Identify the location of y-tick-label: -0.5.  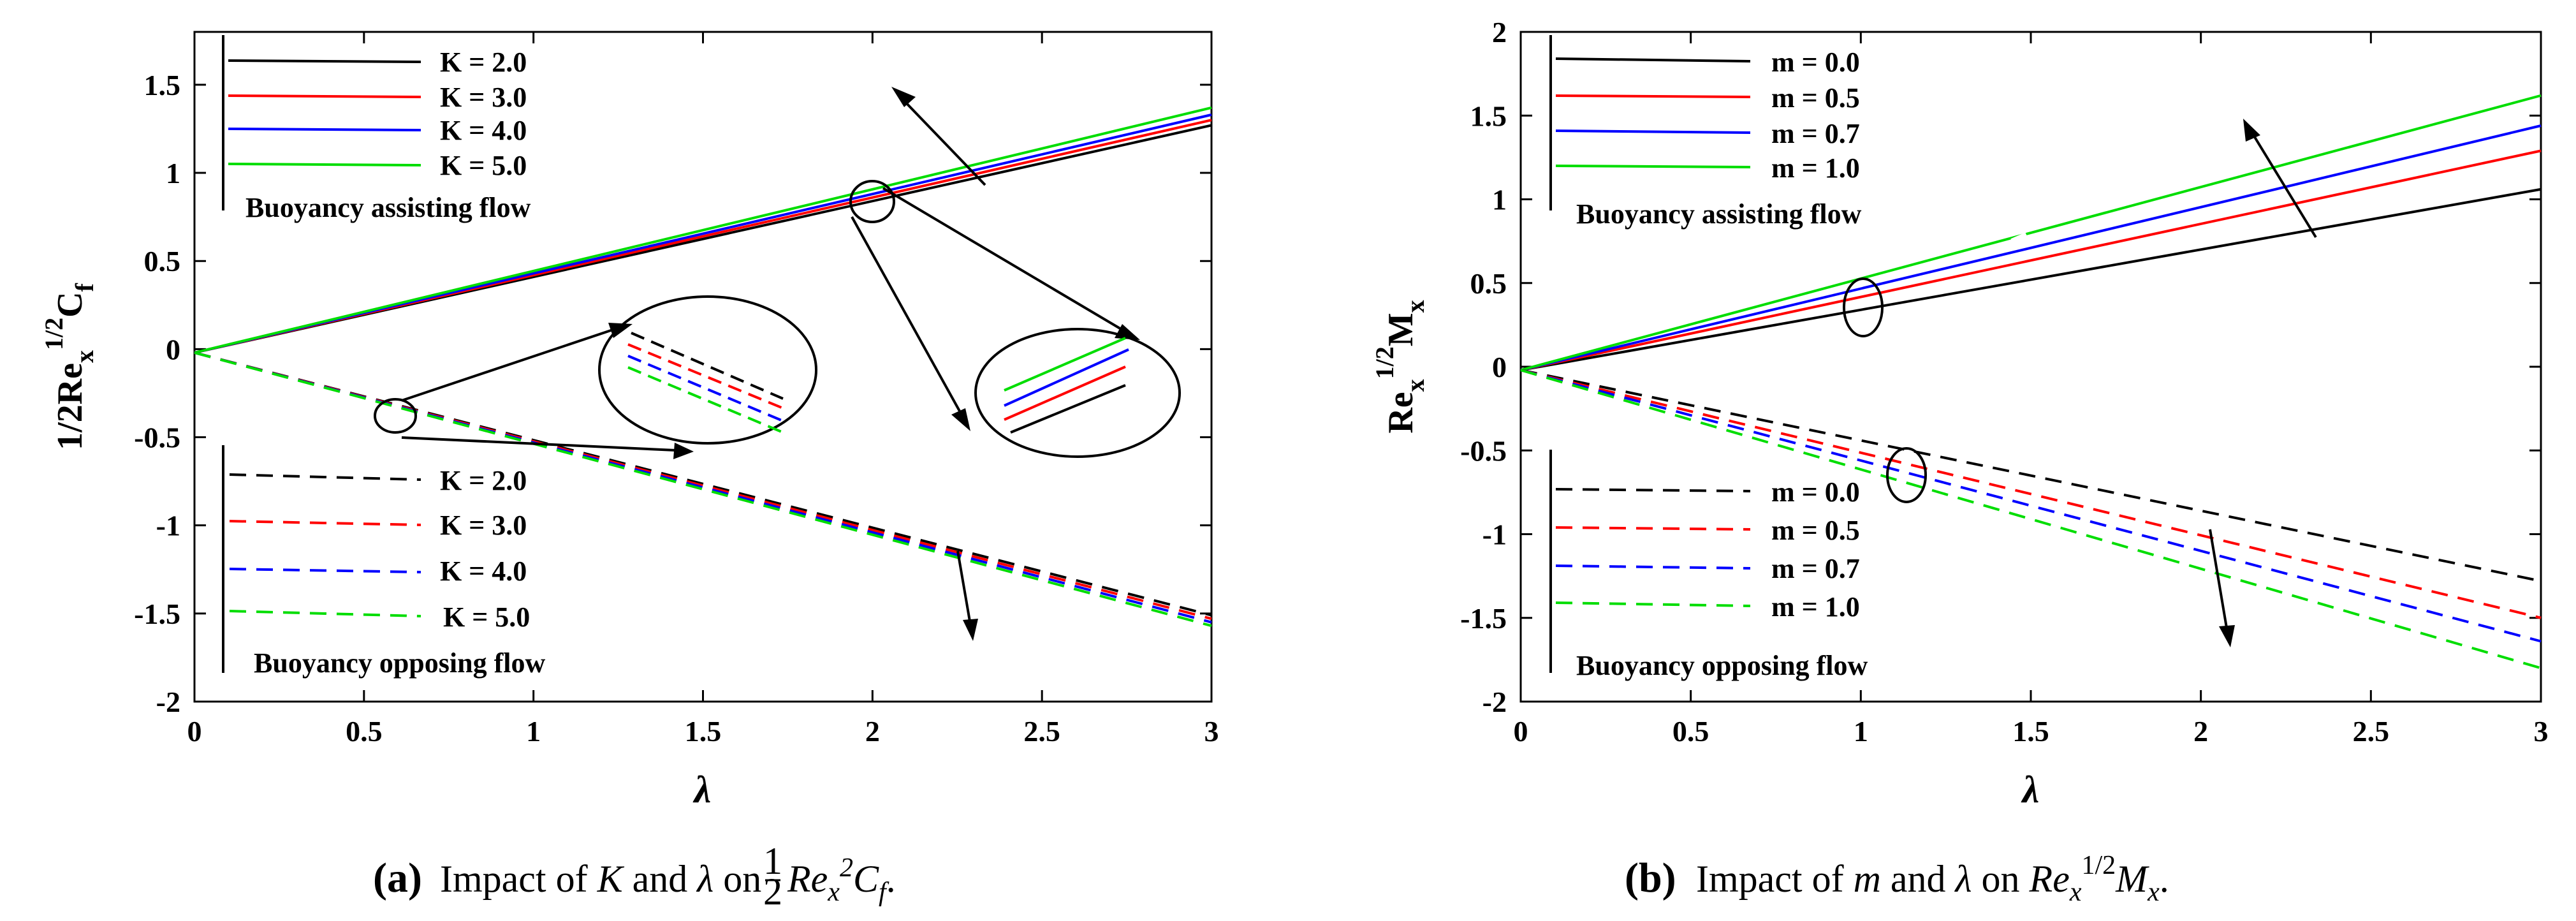
(157, 438).